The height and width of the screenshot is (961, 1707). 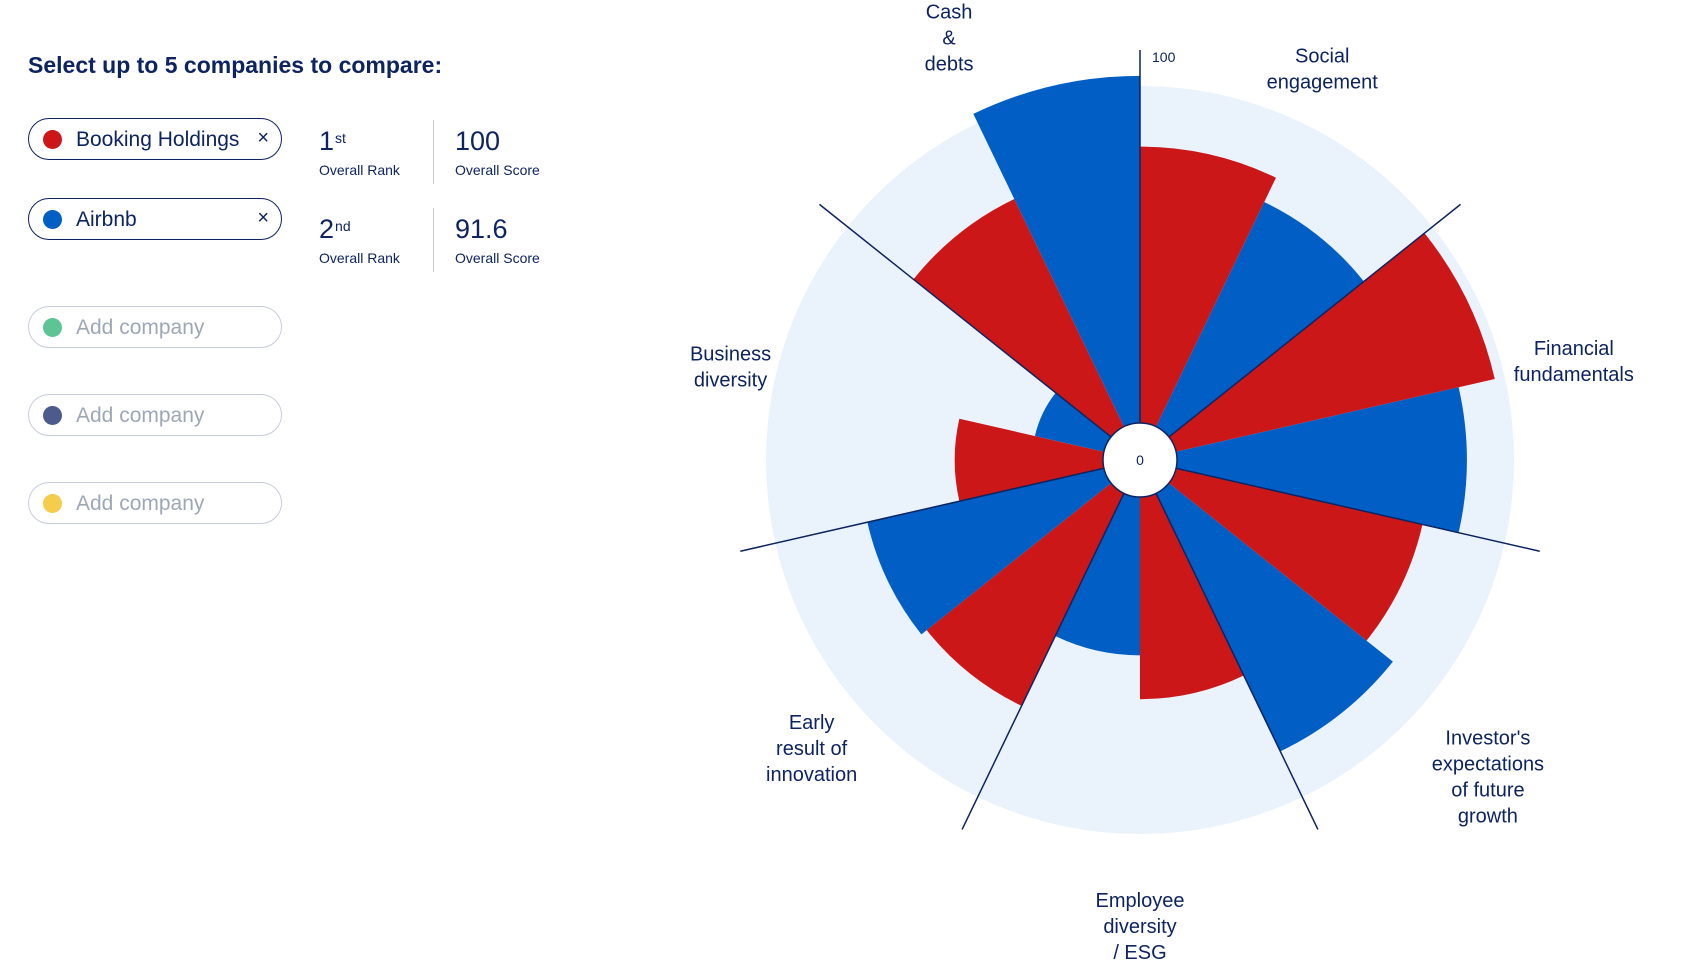 I want to click on category-label-line: Social, so click(x=1322, y=57).